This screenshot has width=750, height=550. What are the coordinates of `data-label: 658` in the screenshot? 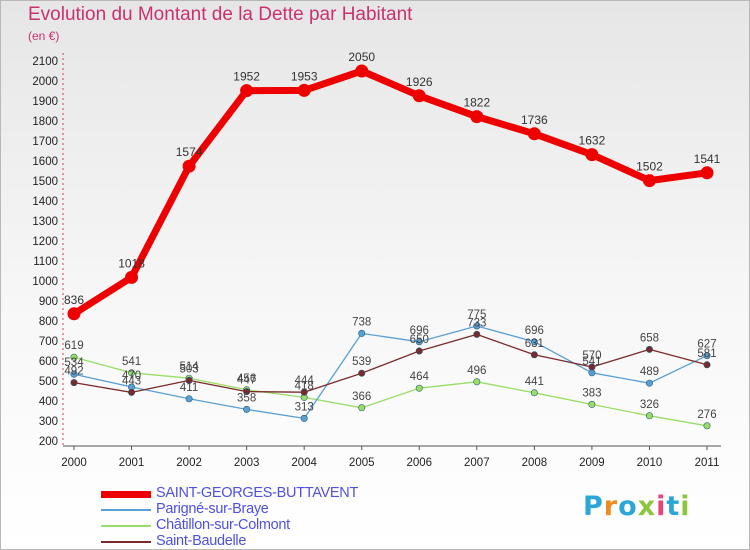 It's located at (649, 338).